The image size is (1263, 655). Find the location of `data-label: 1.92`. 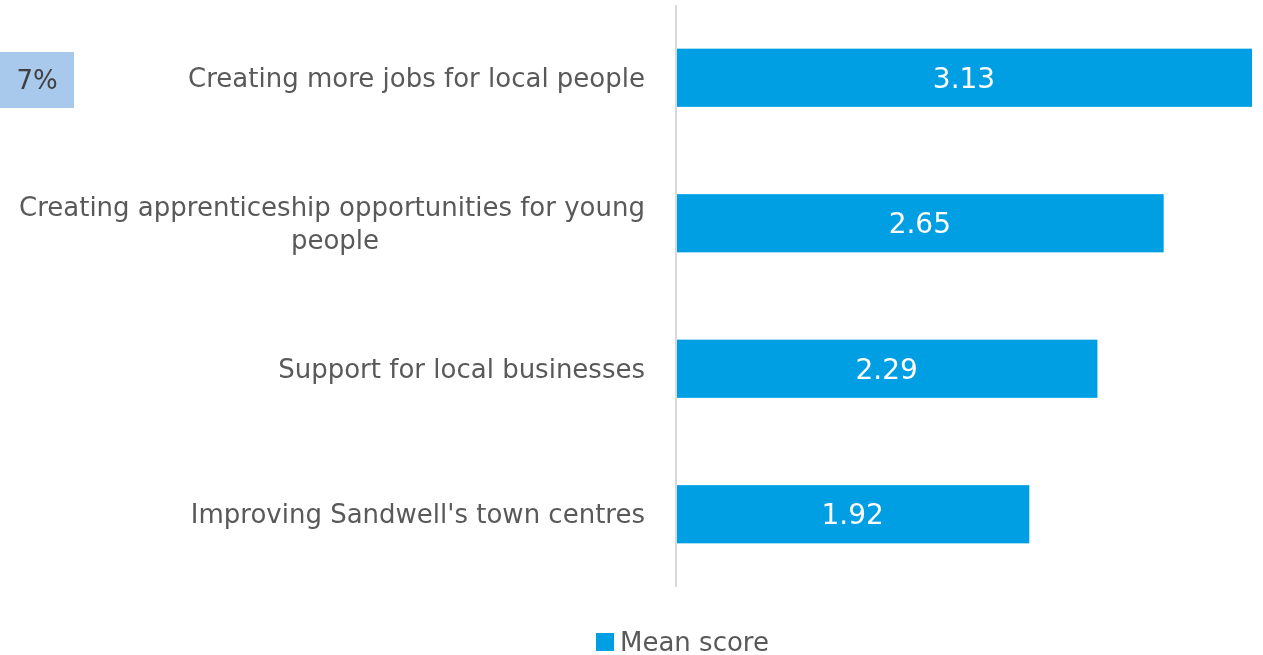

data-label: 1.92 is located at coordinates (852, 515).